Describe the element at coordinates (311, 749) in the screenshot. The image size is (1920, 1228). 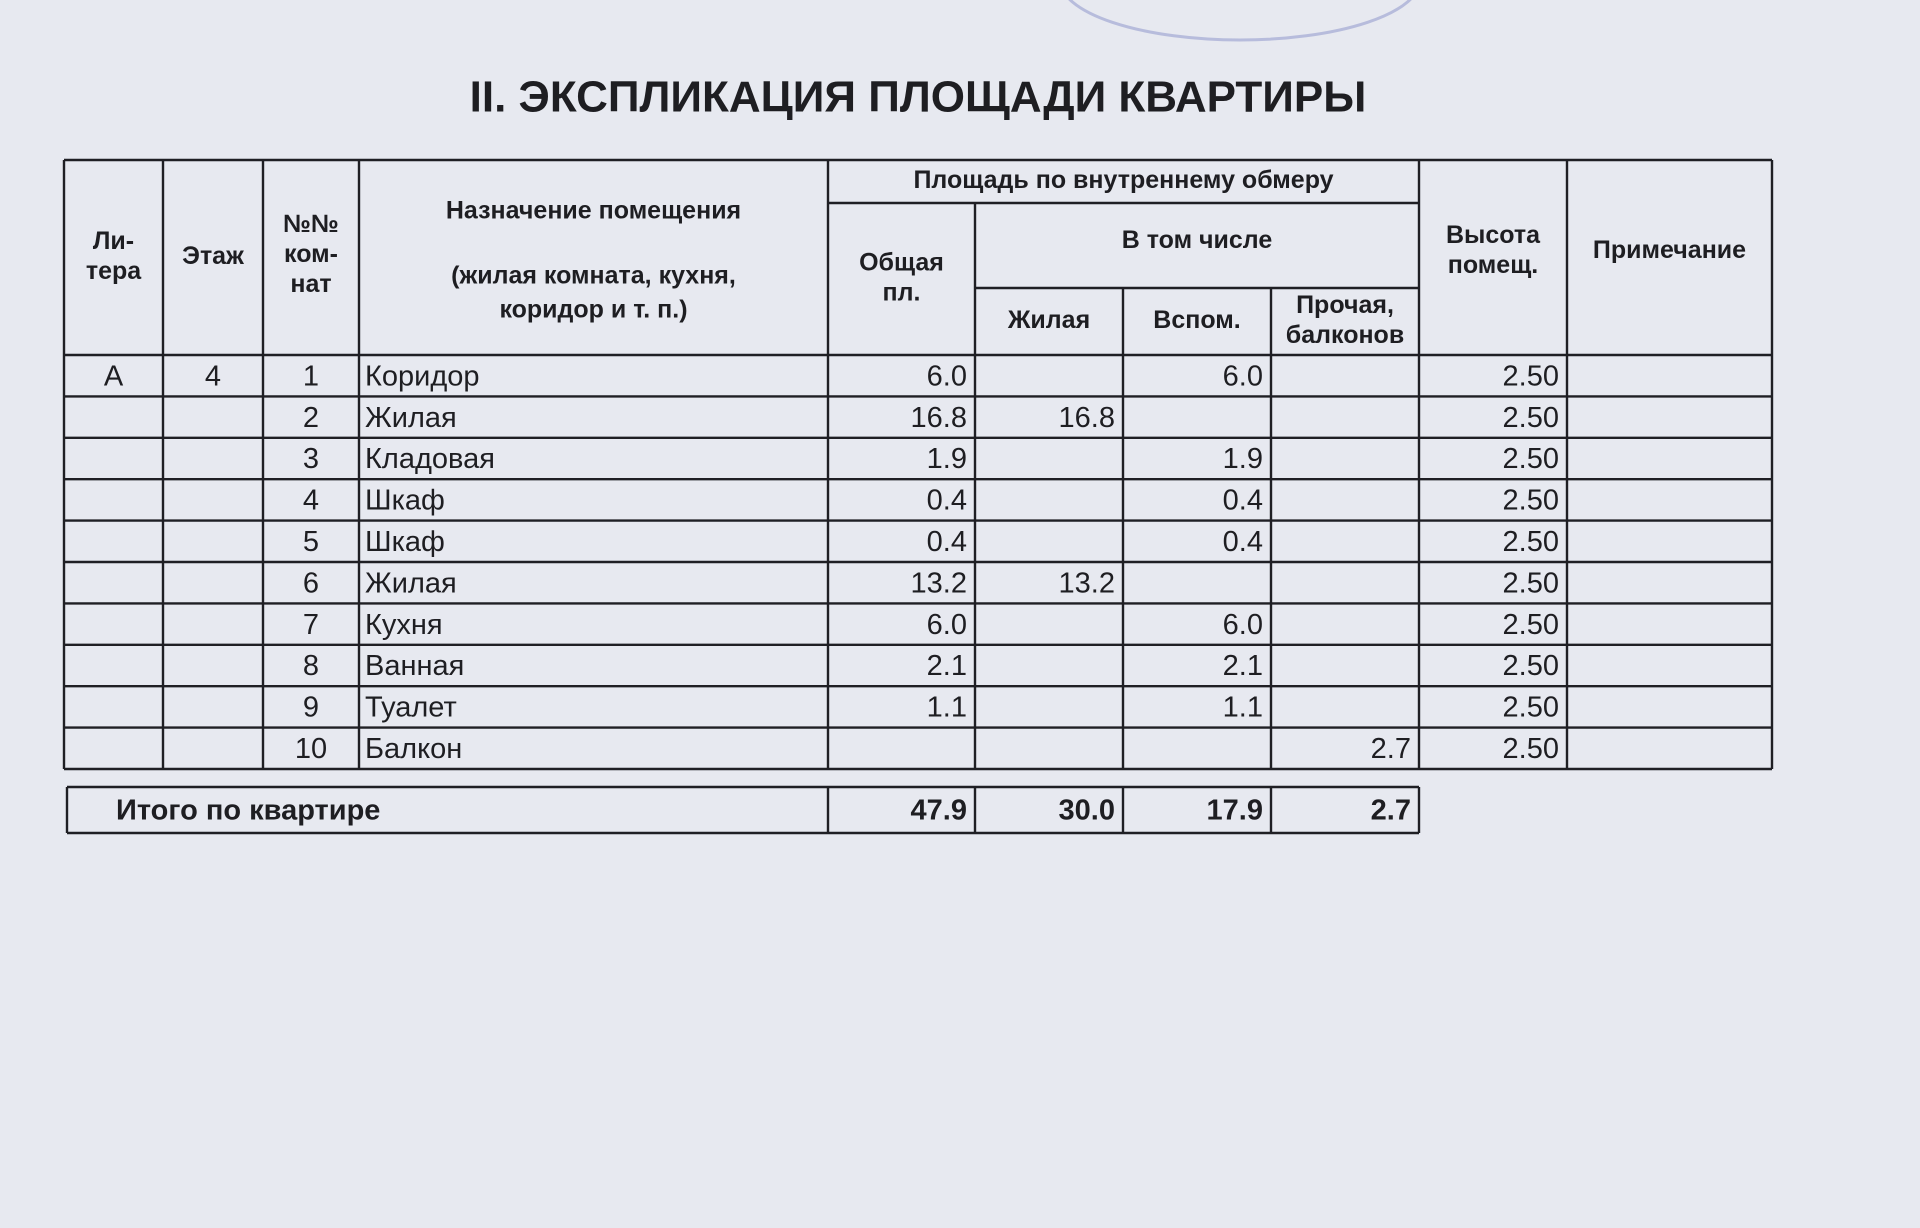
I see `cell-text: 10` at that location.